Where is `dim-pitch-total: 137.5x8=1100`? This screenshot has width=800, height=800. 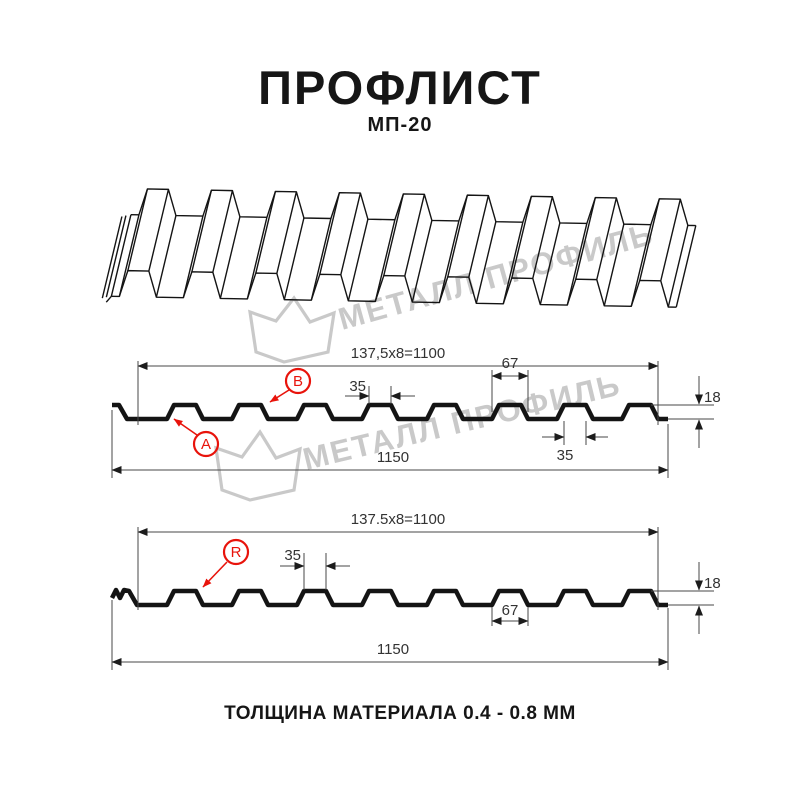
dim-pitch-total: 137.5x8=1100 is located at coordinates (398, 519).